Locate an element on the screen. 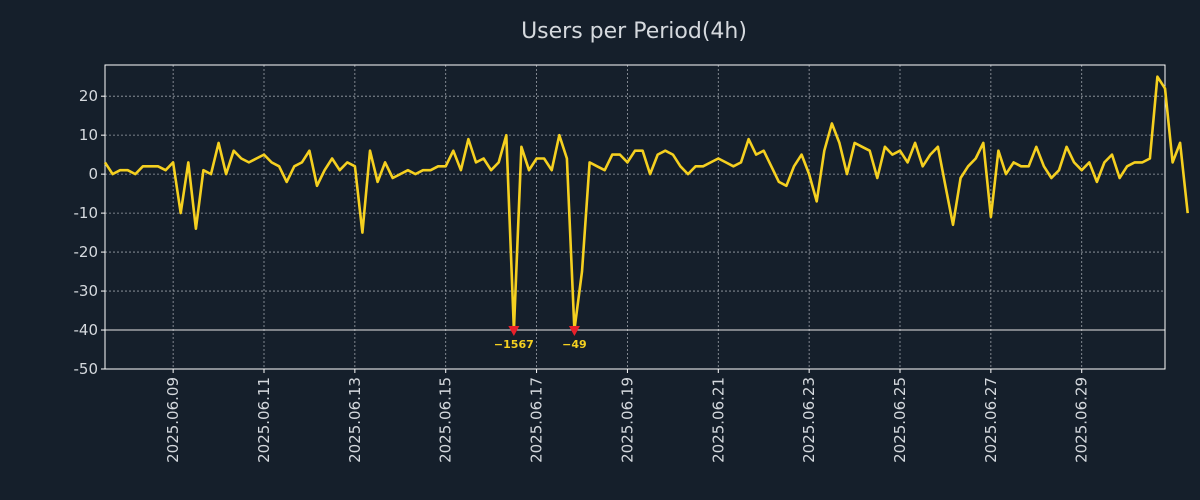 This screenshot has height=500, width=1200. x-tick-label: 2025.06.09 is located at coordinates (173, 420).